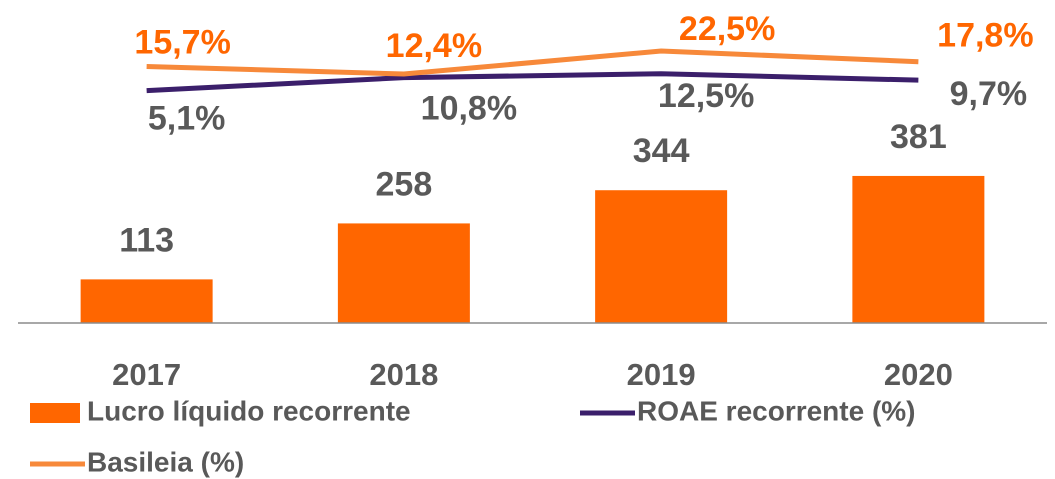  What do you see at coordinates (404, 184) in the screenshot?
I see `bar-value-label: 258` at bounding box center [404, 184].